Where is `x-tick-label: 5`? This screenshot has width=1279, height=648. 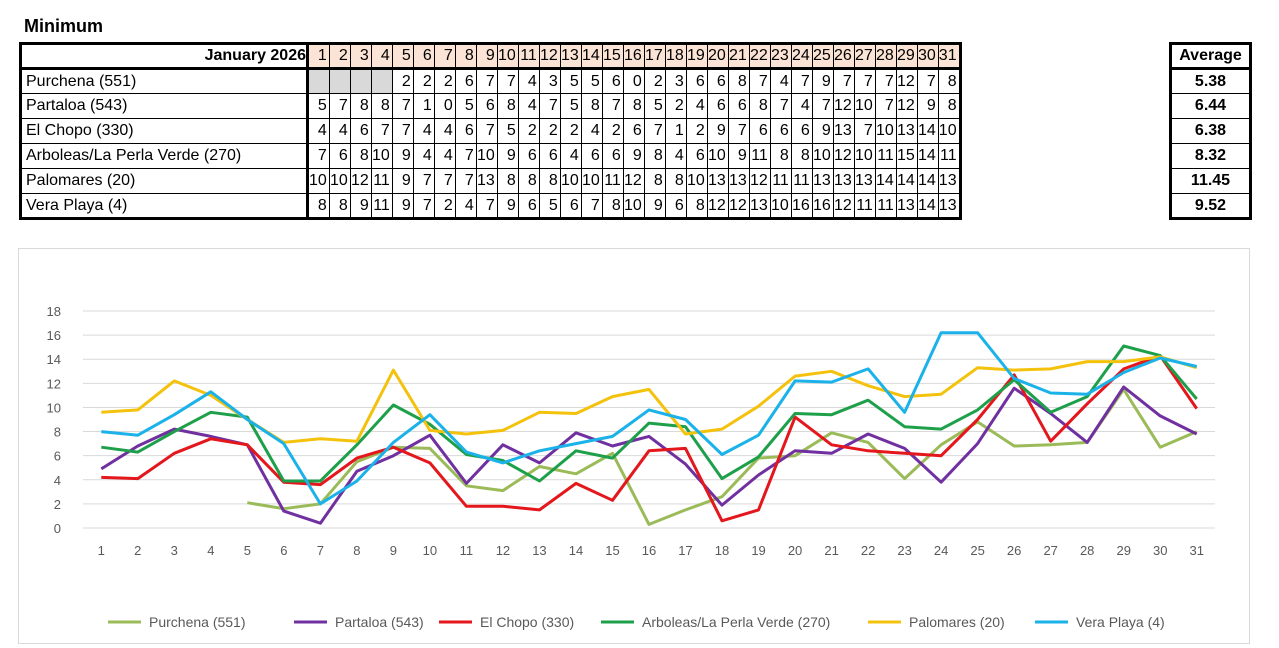
x-tick-label: 5 is located at coordinates (247, 550).